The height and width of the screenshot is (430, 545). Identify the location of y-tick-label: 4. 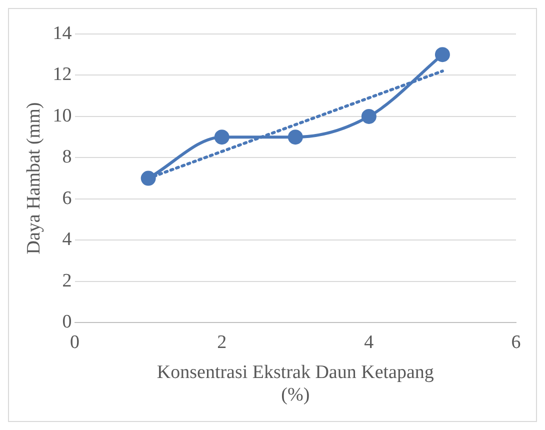
(67, 239).